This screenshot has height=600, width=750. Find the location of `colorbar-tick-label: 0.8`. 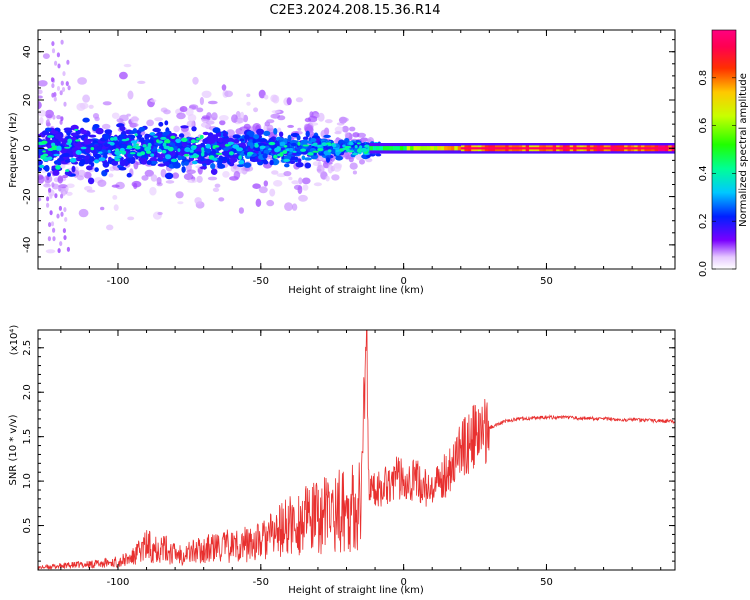

colorbar-tick-label: 0.8 is located at coordinates (703, 78).